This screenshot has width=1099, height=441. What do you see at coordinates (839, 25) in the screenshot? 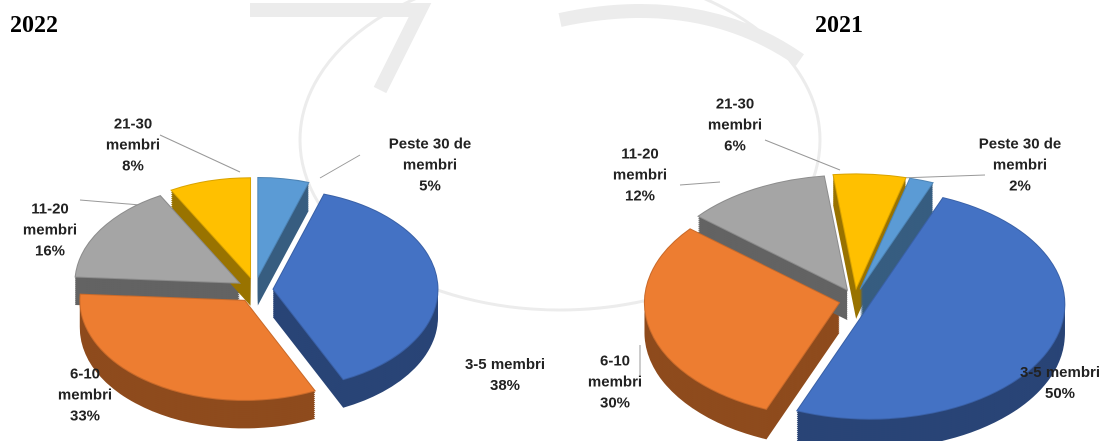
I see `chart-title: 2021` at bounding box center [839, 25].